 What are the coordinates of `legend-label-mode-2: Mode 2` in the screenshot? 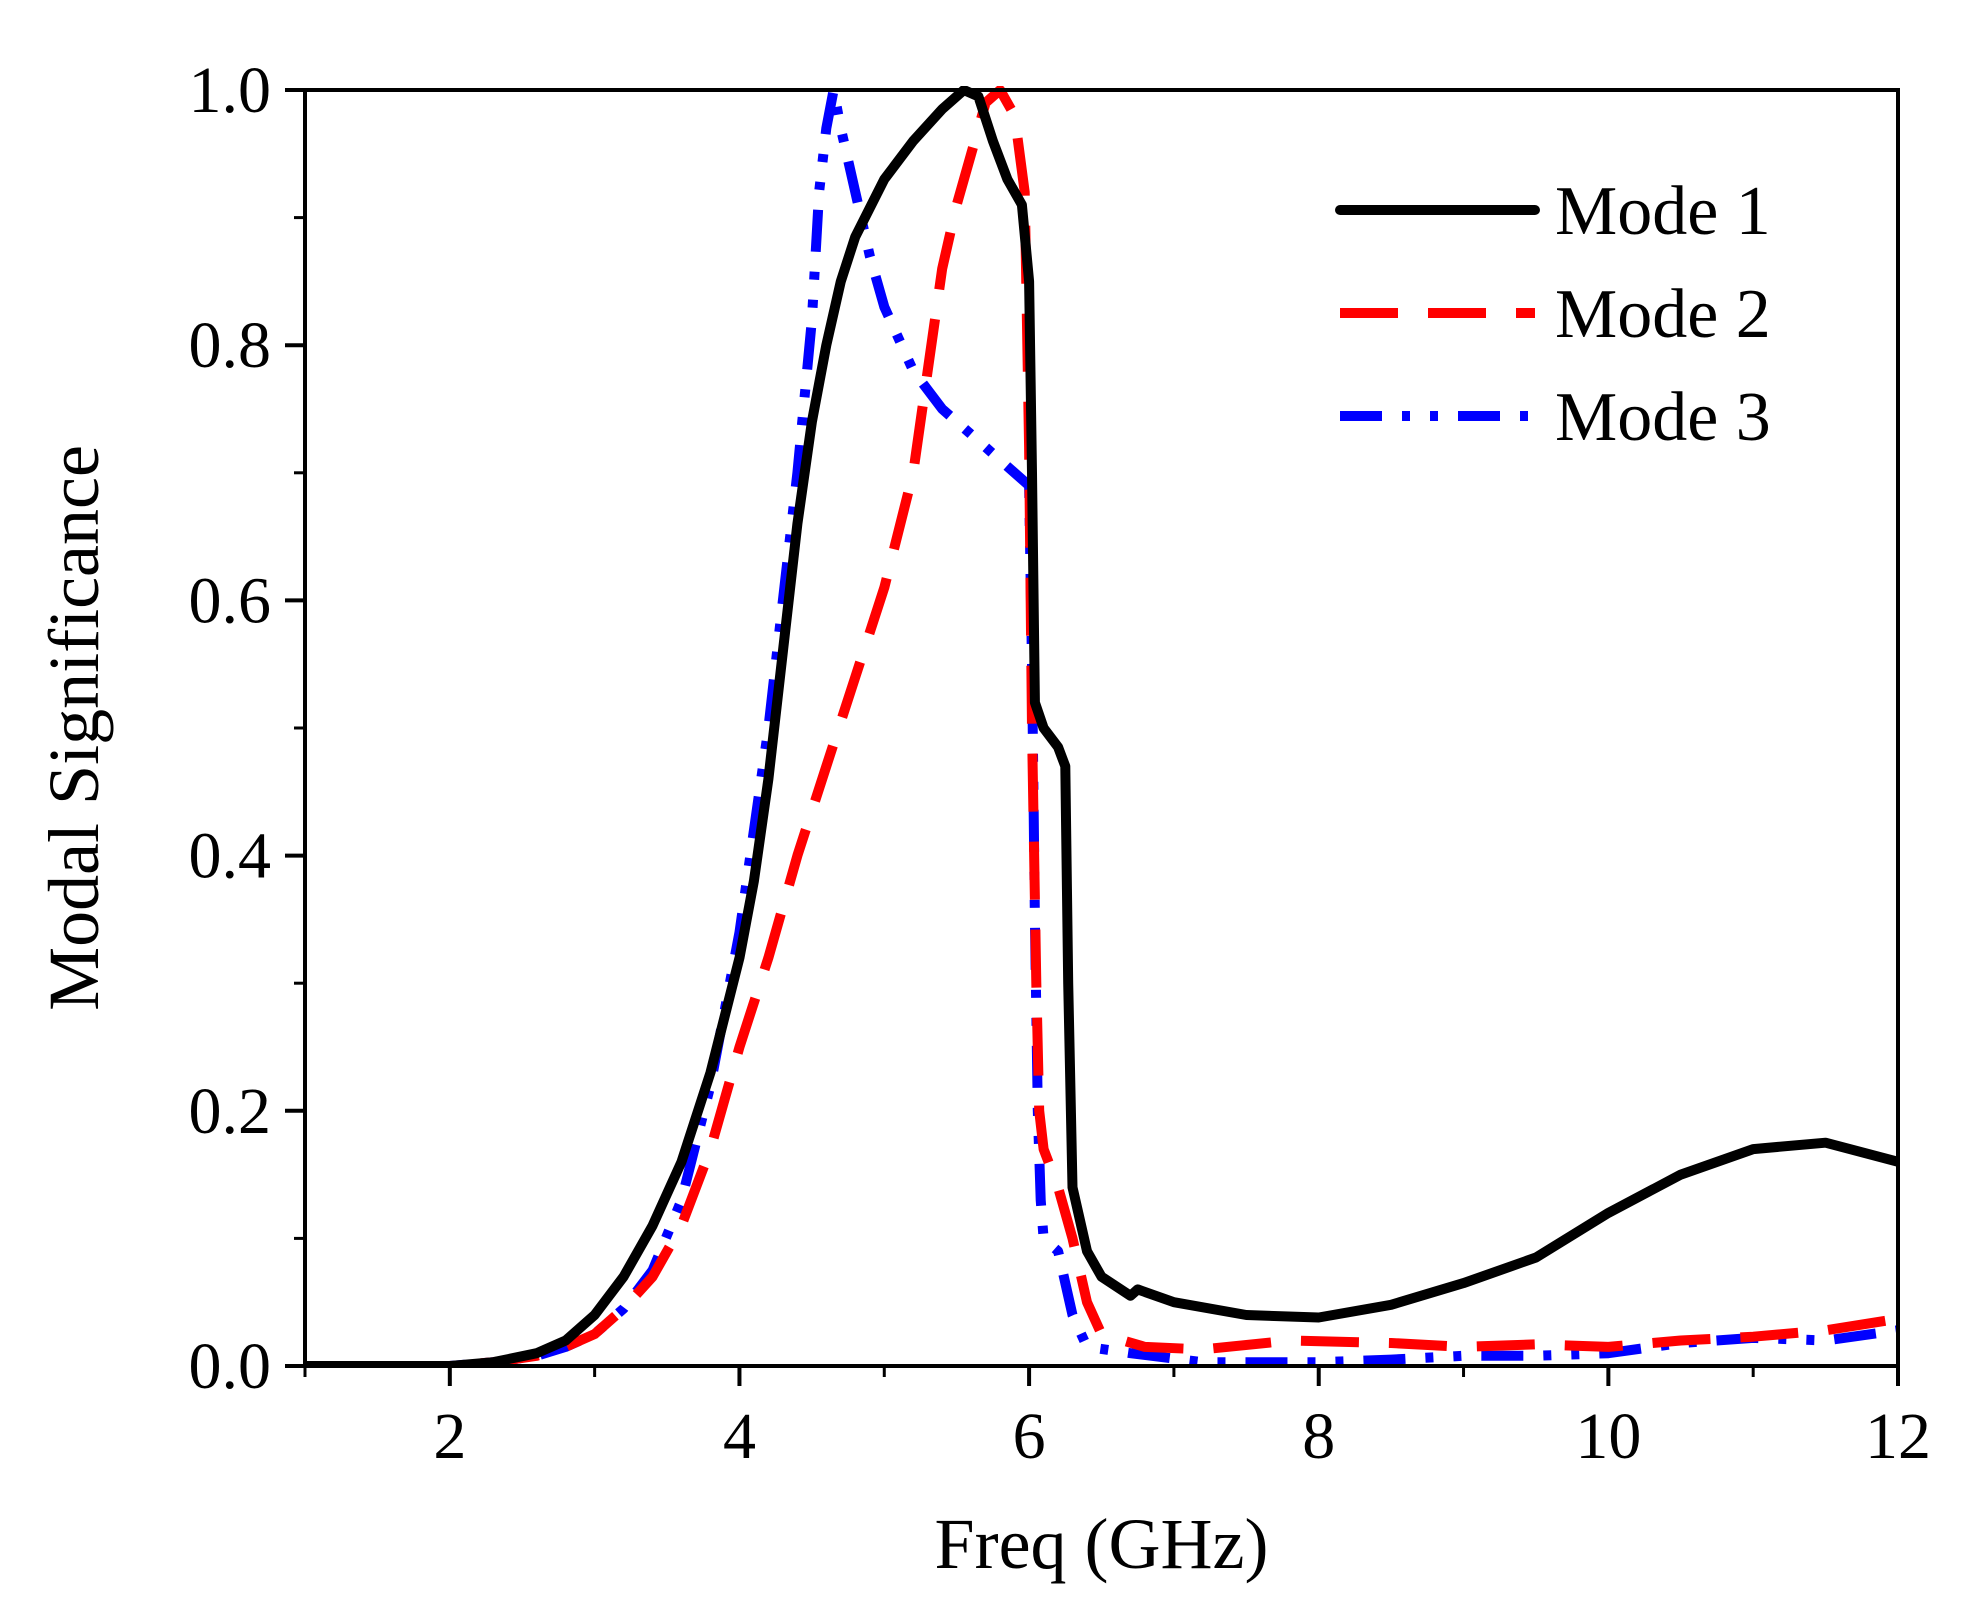 It's located at (1663, 314).